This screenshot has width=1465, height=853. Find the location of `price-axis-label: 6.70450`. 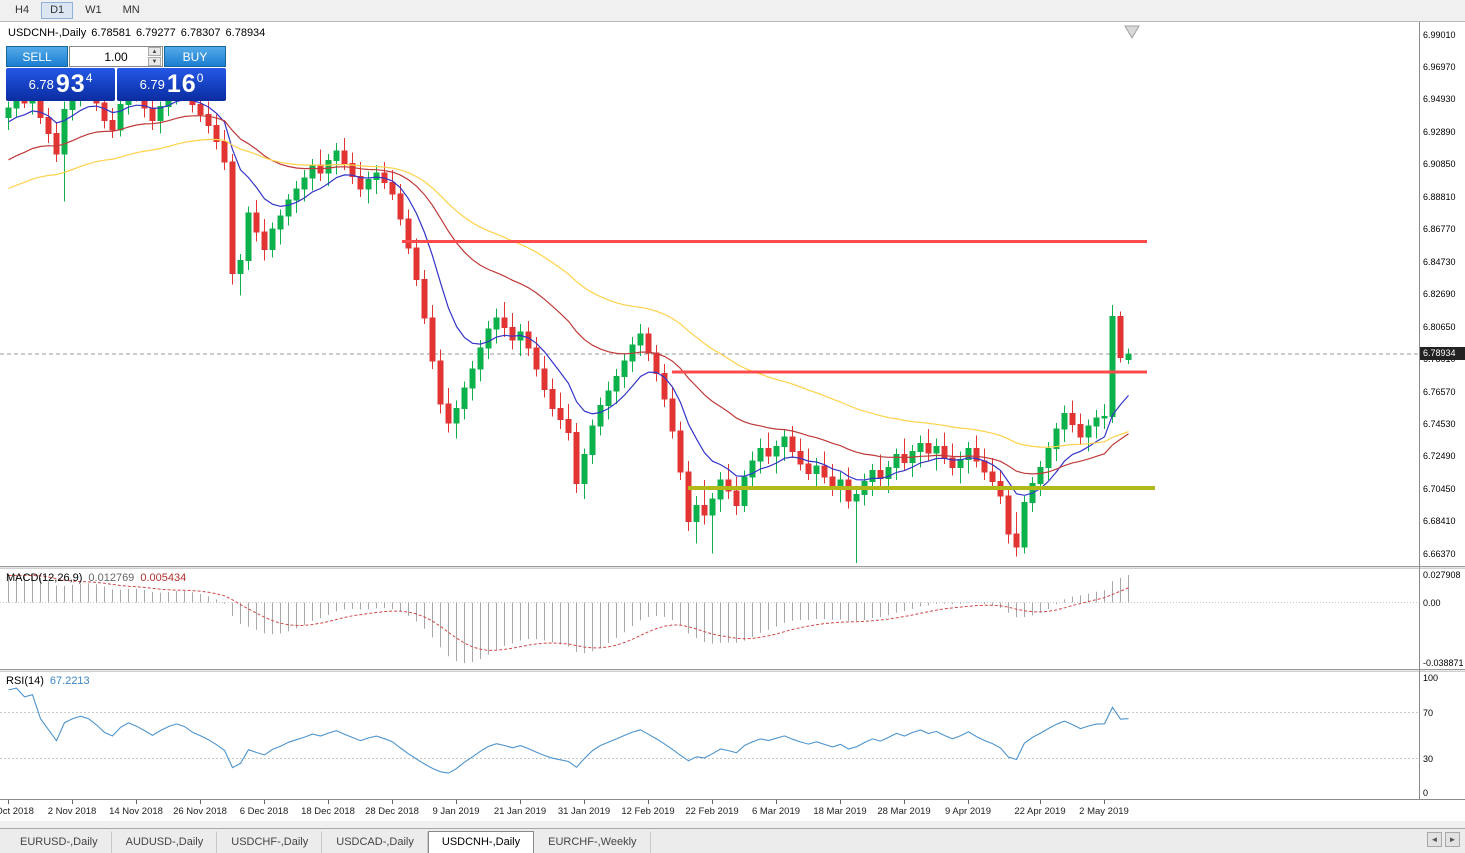

price-axis-label: 6.70450 is located at coordinates (1439, 488).